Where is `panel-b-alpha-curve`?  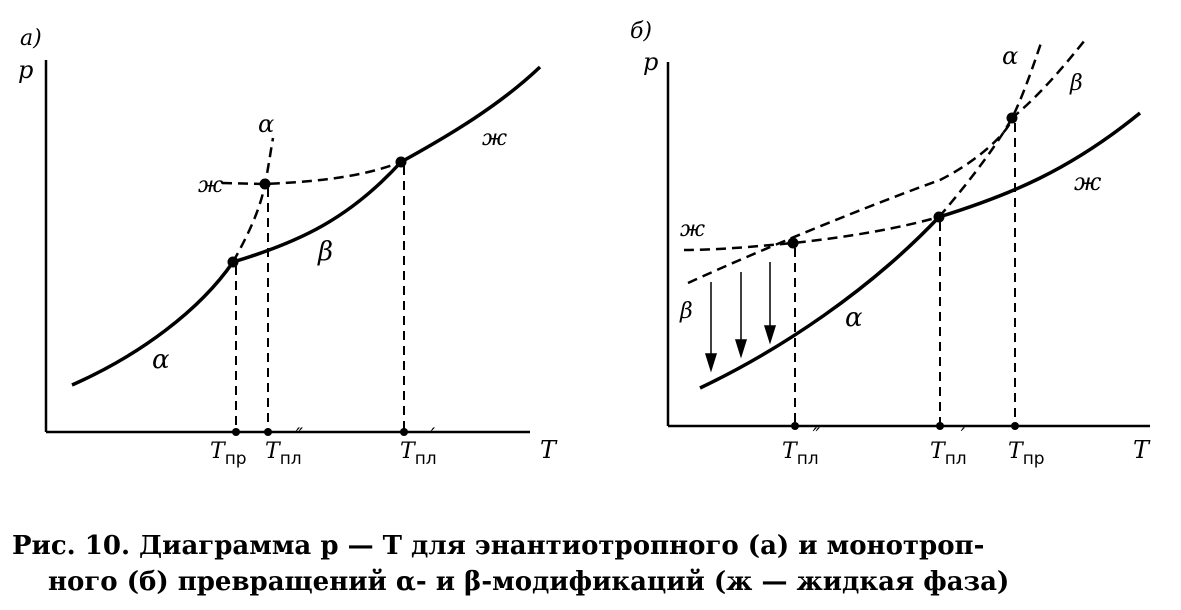 panel-b-alpha-curve is located at coordinates (820, 302).